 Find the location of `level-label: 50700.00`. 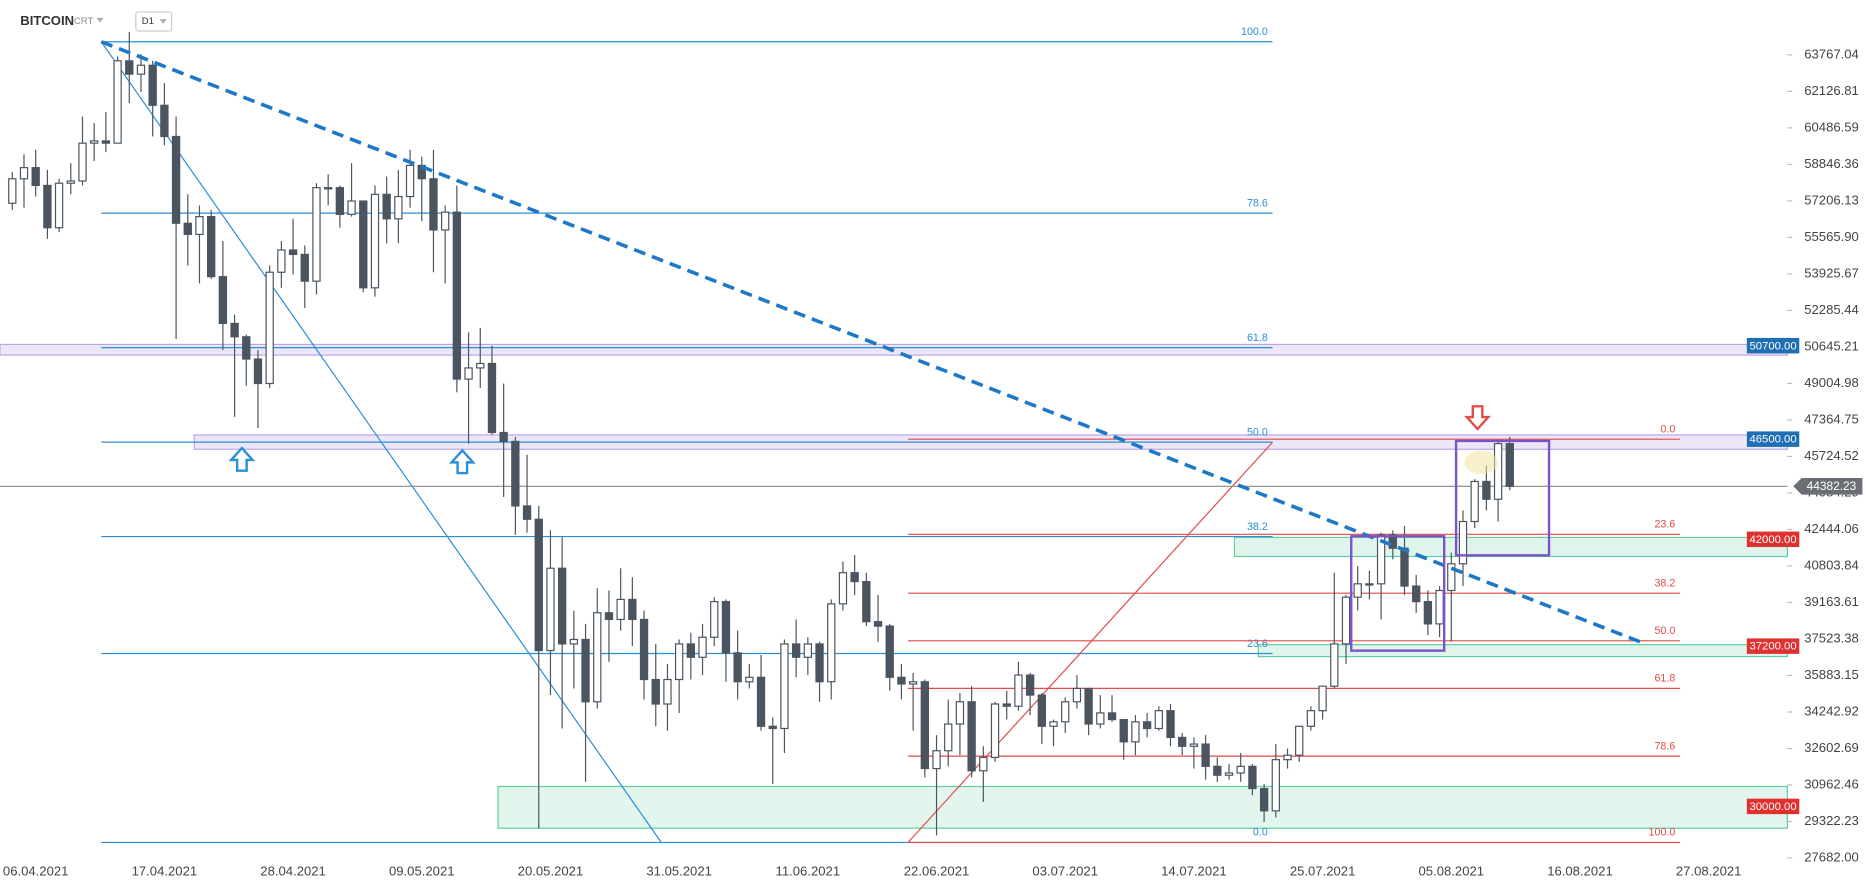

level-label: 50700.00 is located at coordinates (1772, 346).